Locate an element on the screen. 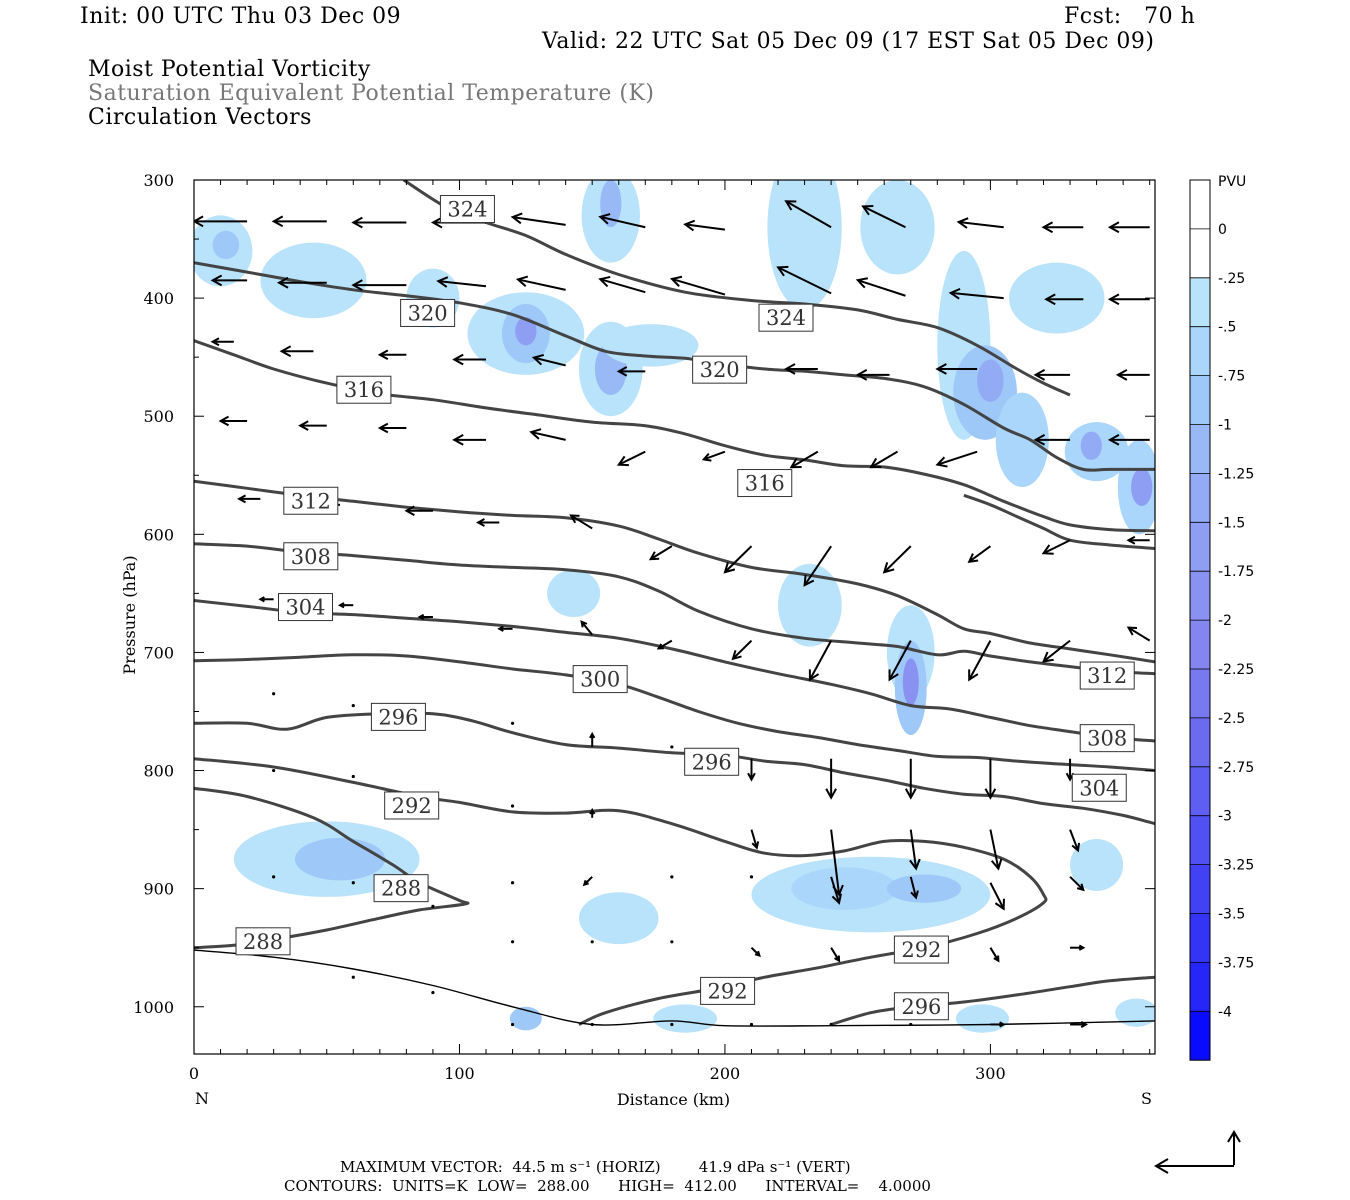  contour-label-text: 316 is located at coordinates (765, 484).